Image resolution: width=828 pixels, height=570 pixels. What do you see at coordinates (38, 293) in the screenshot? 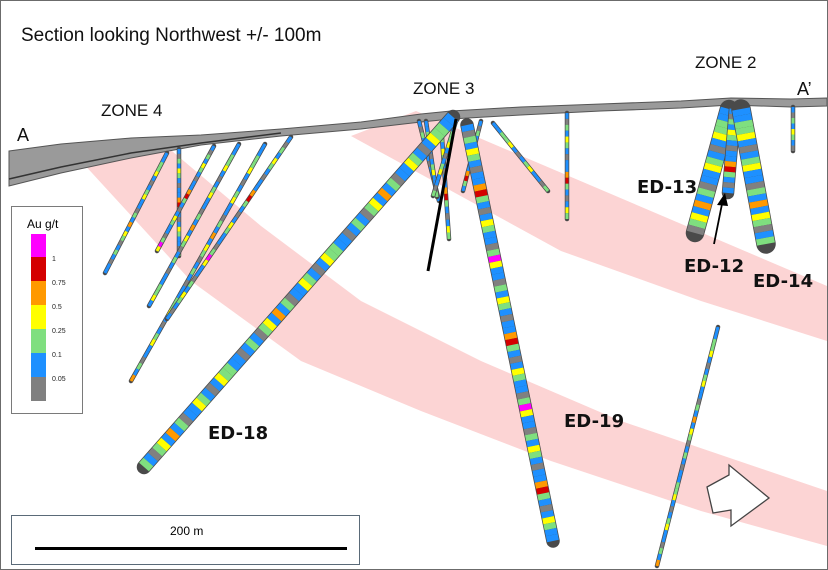
I see `legend-swatch-orange` at bounding box center [38, 293].